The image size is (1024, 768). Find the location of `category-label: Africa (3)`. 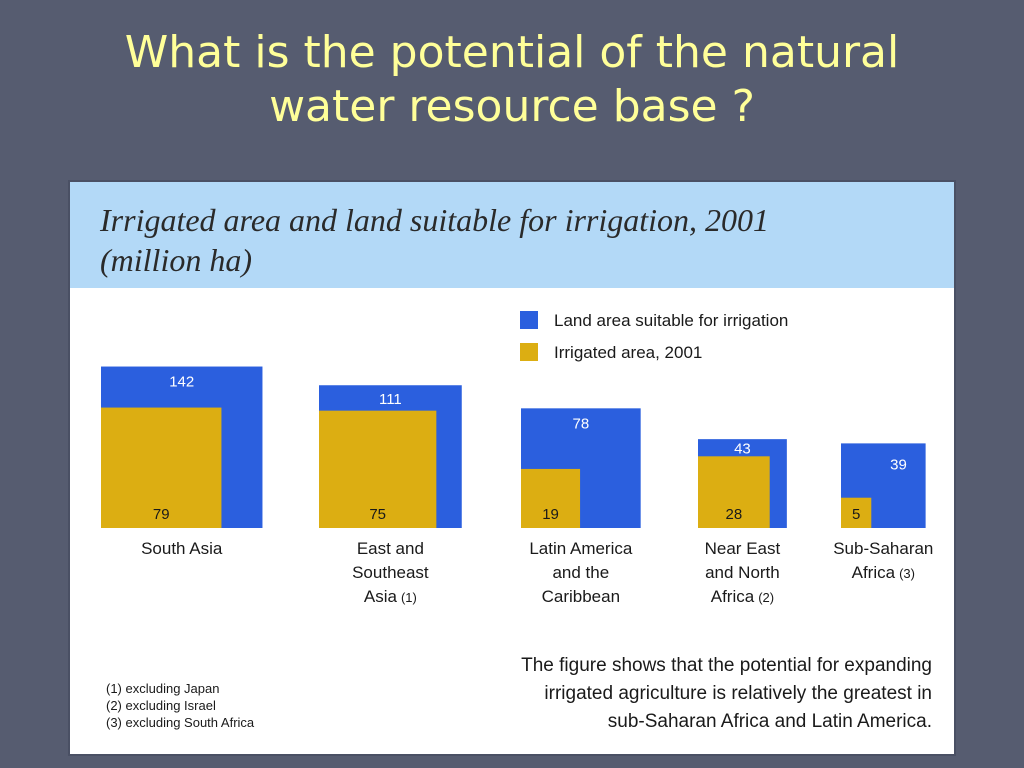

category-label: Africa (3) is located at coordinates (883, 572).